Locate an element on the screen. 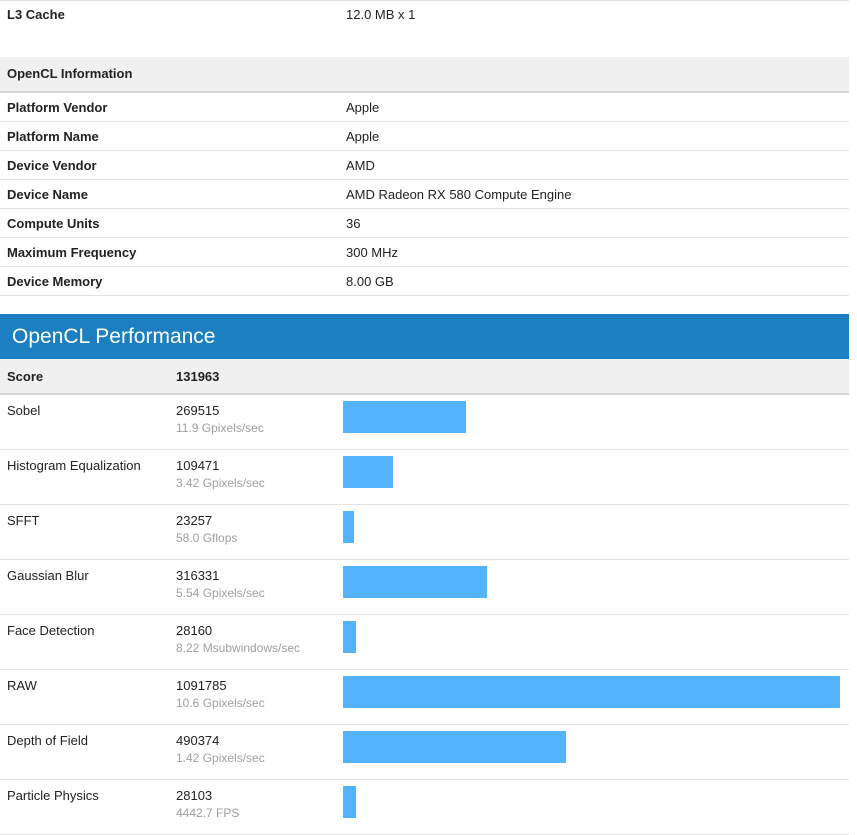 This screenshot has height=835, width=857. benchmark-detail: 10.6 Gpixels/sec is located at coordinates (220, 703).